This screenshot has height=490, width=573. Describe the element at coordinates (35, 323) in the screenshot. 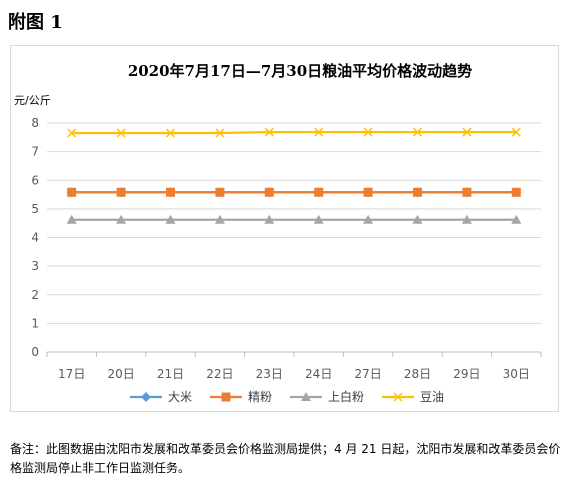

I see `y-tick-label: 1` at that location.